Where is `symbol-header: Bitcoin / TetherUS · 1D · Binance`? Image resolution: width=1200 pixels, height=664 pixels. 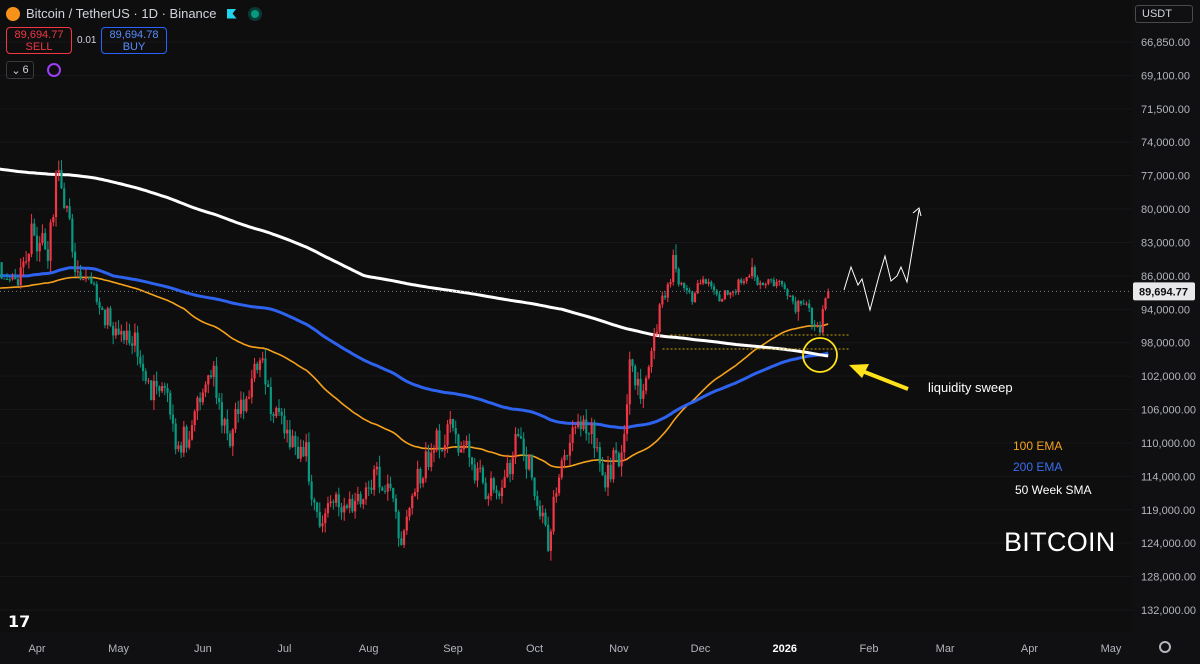
symbol-header: Bitcoin / TetherUS · 1D · Binance is located at coordinates (132, 13).